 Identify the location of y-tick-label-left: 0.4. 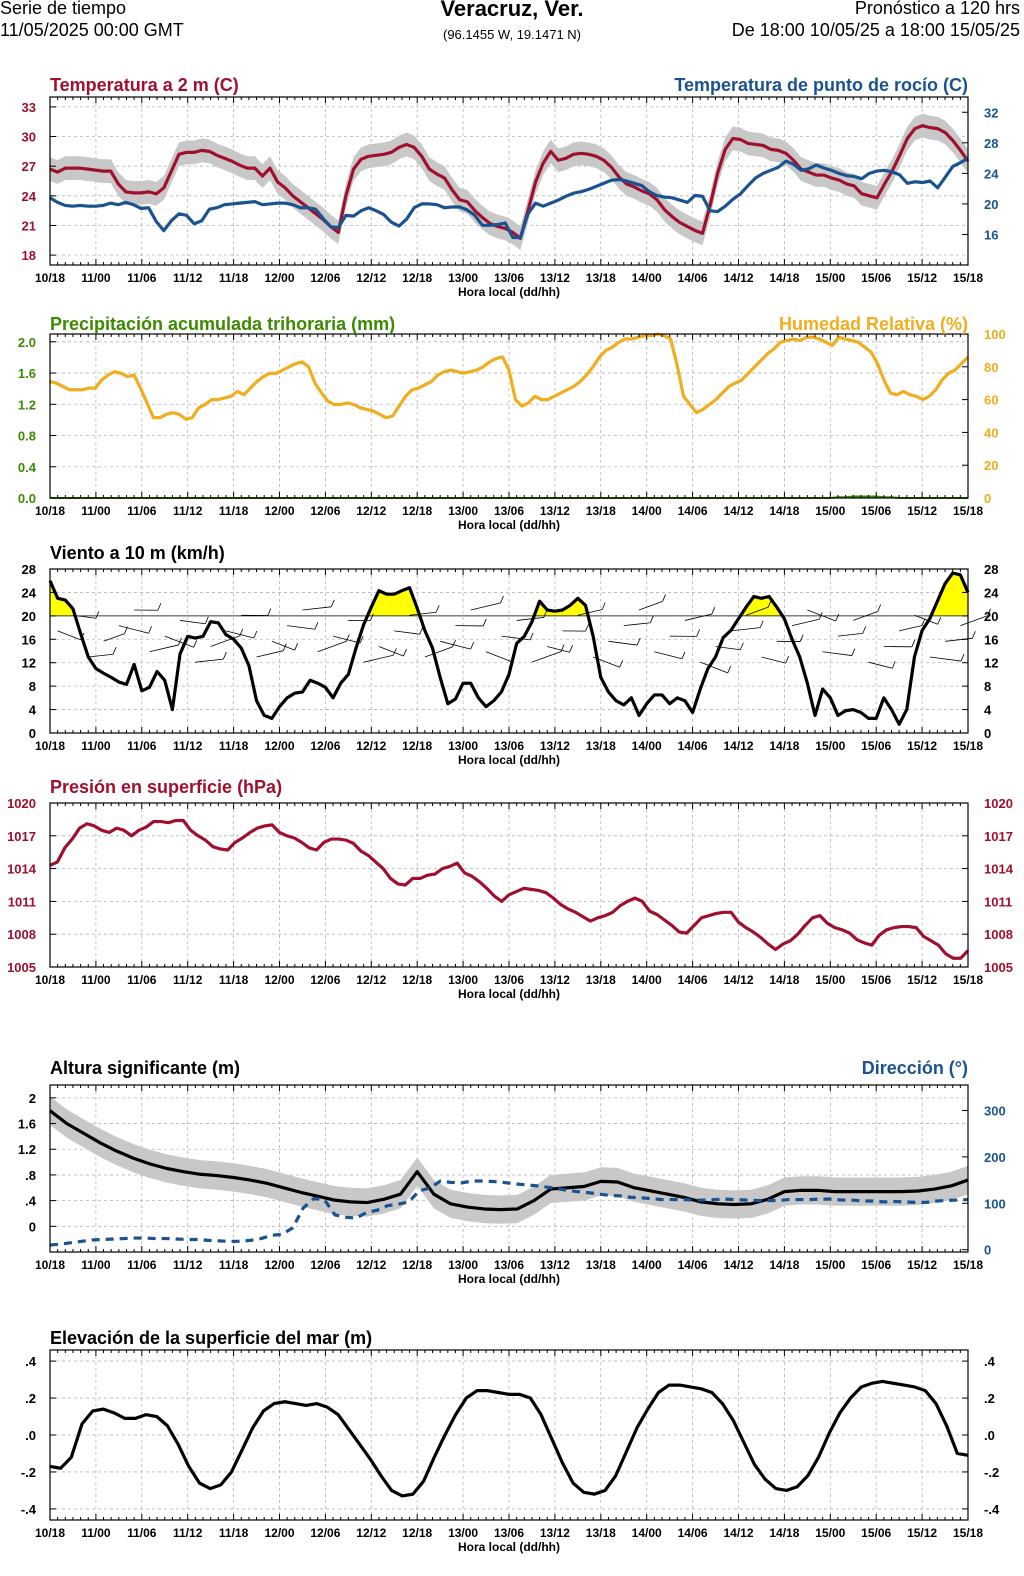
(27, 467).